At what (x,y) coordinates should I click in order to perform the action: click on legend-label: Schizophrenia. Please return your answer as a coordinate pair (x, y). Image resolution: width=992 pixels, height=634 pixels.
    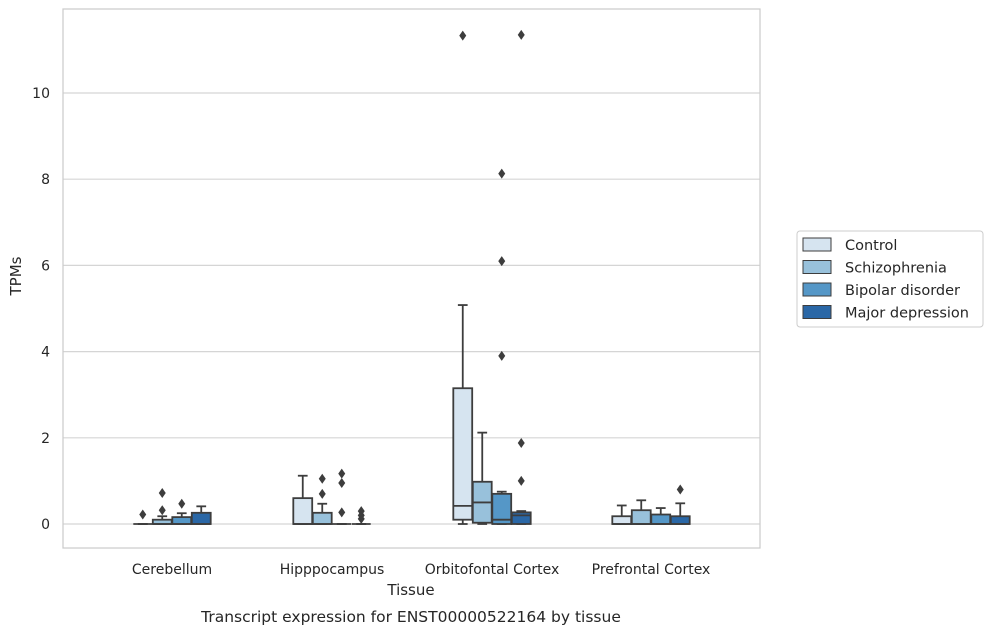
    Looking at the image, I should click on (896, 269).